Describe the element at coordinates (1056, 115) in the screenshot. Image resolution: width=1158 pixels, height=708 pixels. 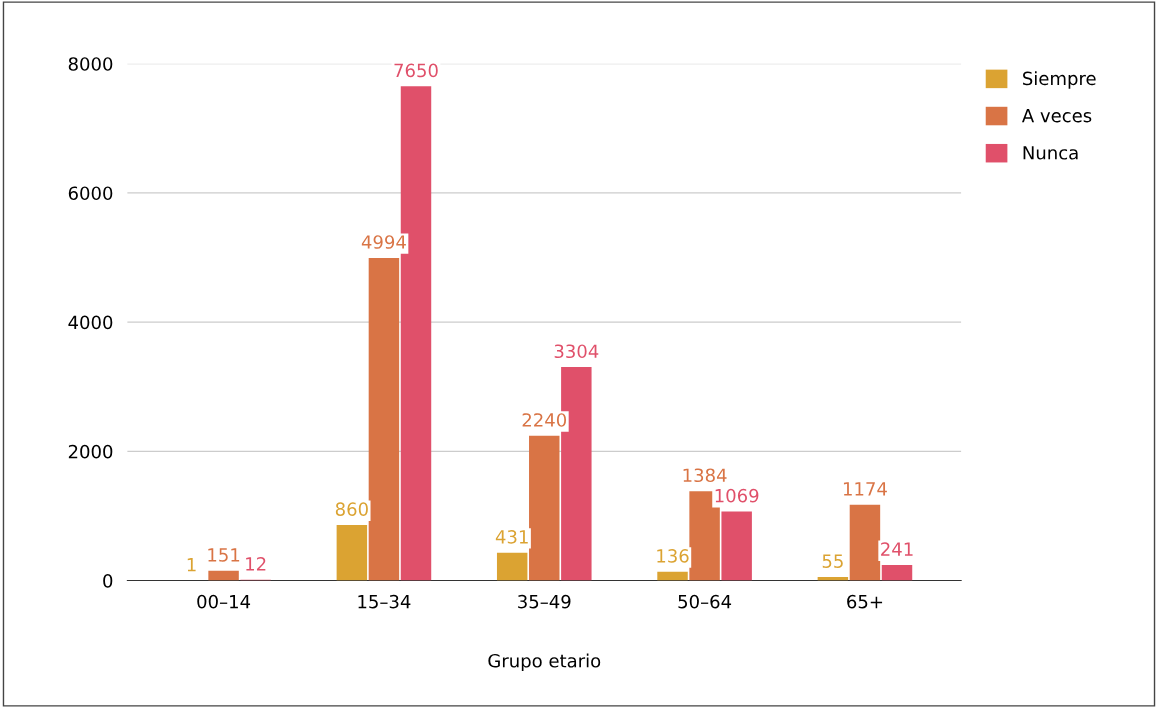
I see `legend-label: A veces` at that location.